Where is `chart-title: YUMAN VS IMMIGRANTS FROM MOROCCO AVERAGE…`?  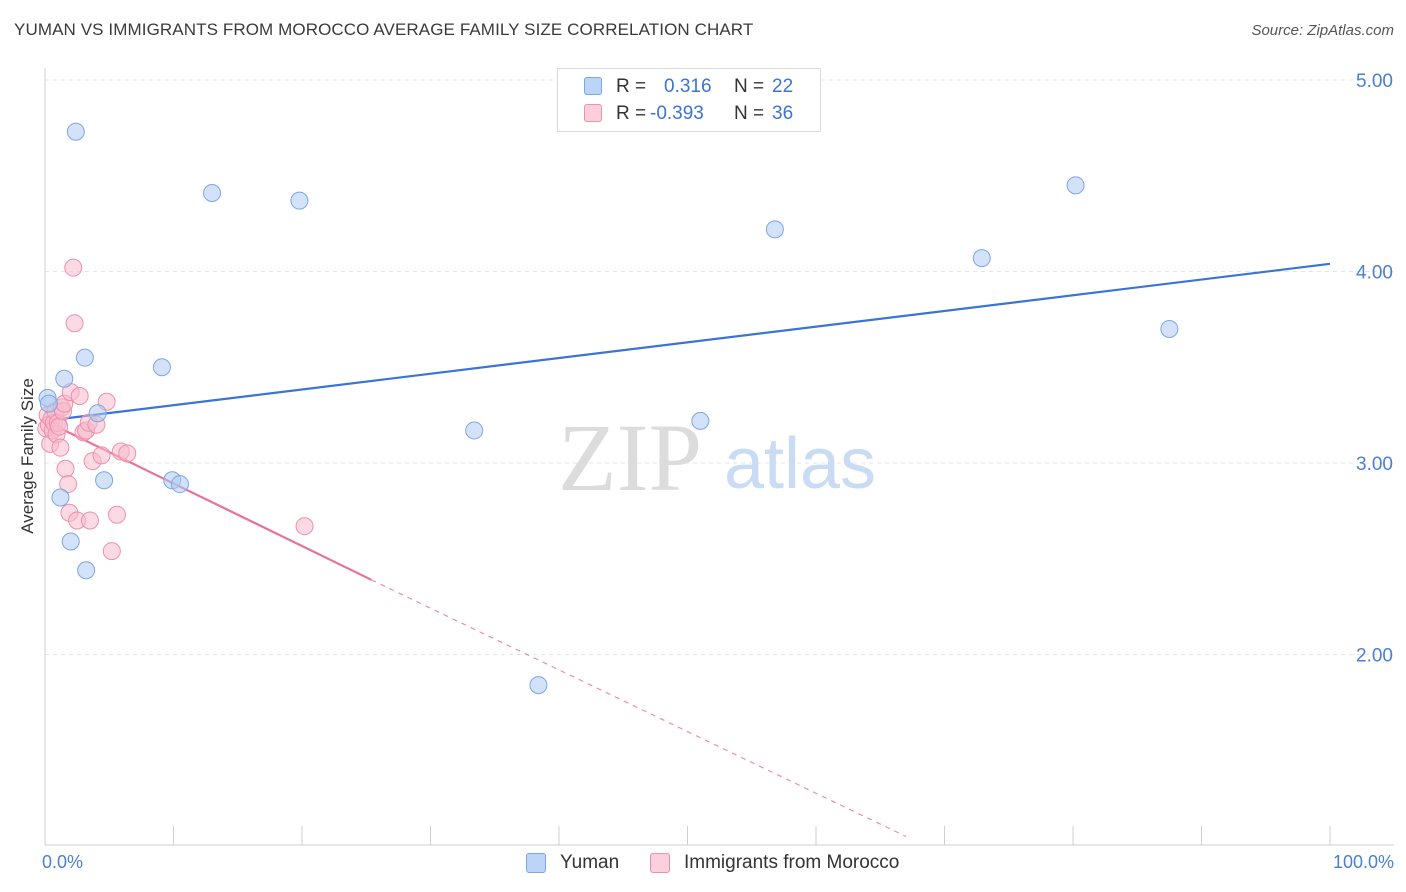 chart-title: YUMAN VS IMMIGRANTS FROM MOROCCO AVERAGE… is located at coordinates (384, 29).